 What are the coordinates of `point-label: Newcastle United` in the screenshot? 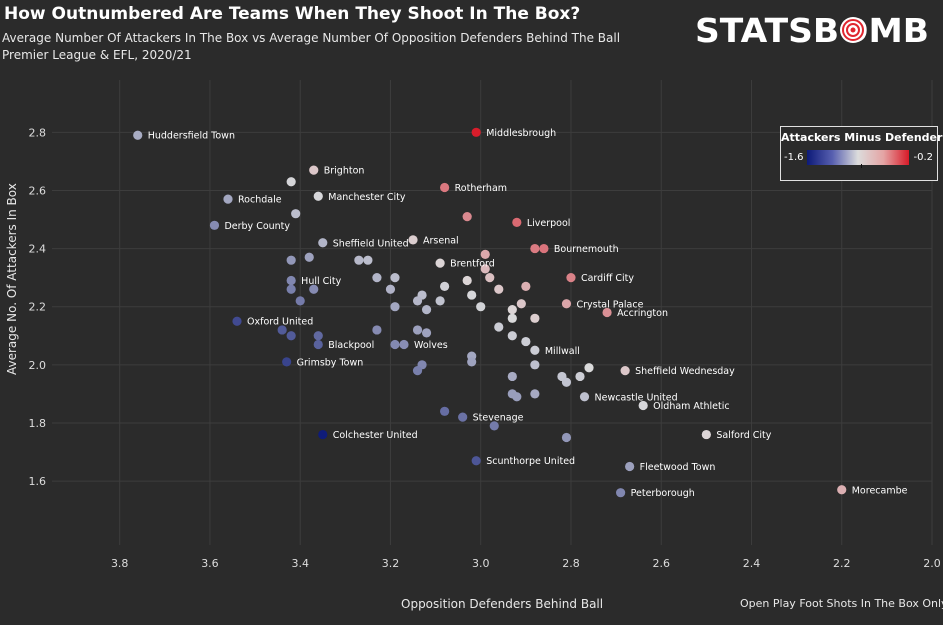 It's located at (636, 397).